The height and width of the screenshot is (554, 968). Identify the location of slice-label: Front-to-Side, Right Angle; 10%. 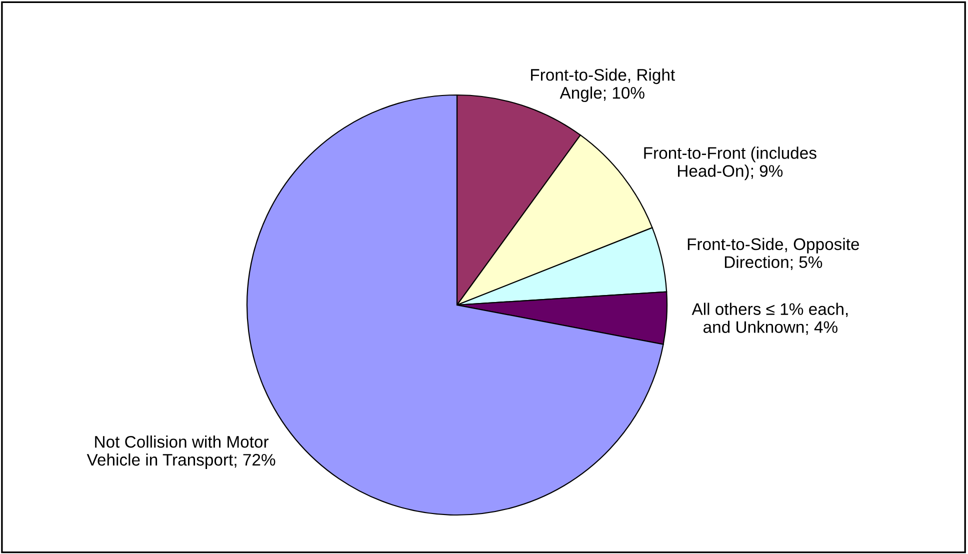
(603, 85).